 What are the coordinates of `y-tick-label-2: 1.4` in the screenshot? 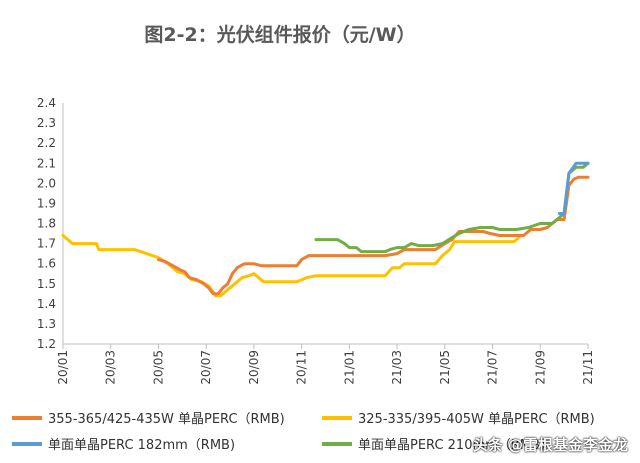 It's located at (46, 304).